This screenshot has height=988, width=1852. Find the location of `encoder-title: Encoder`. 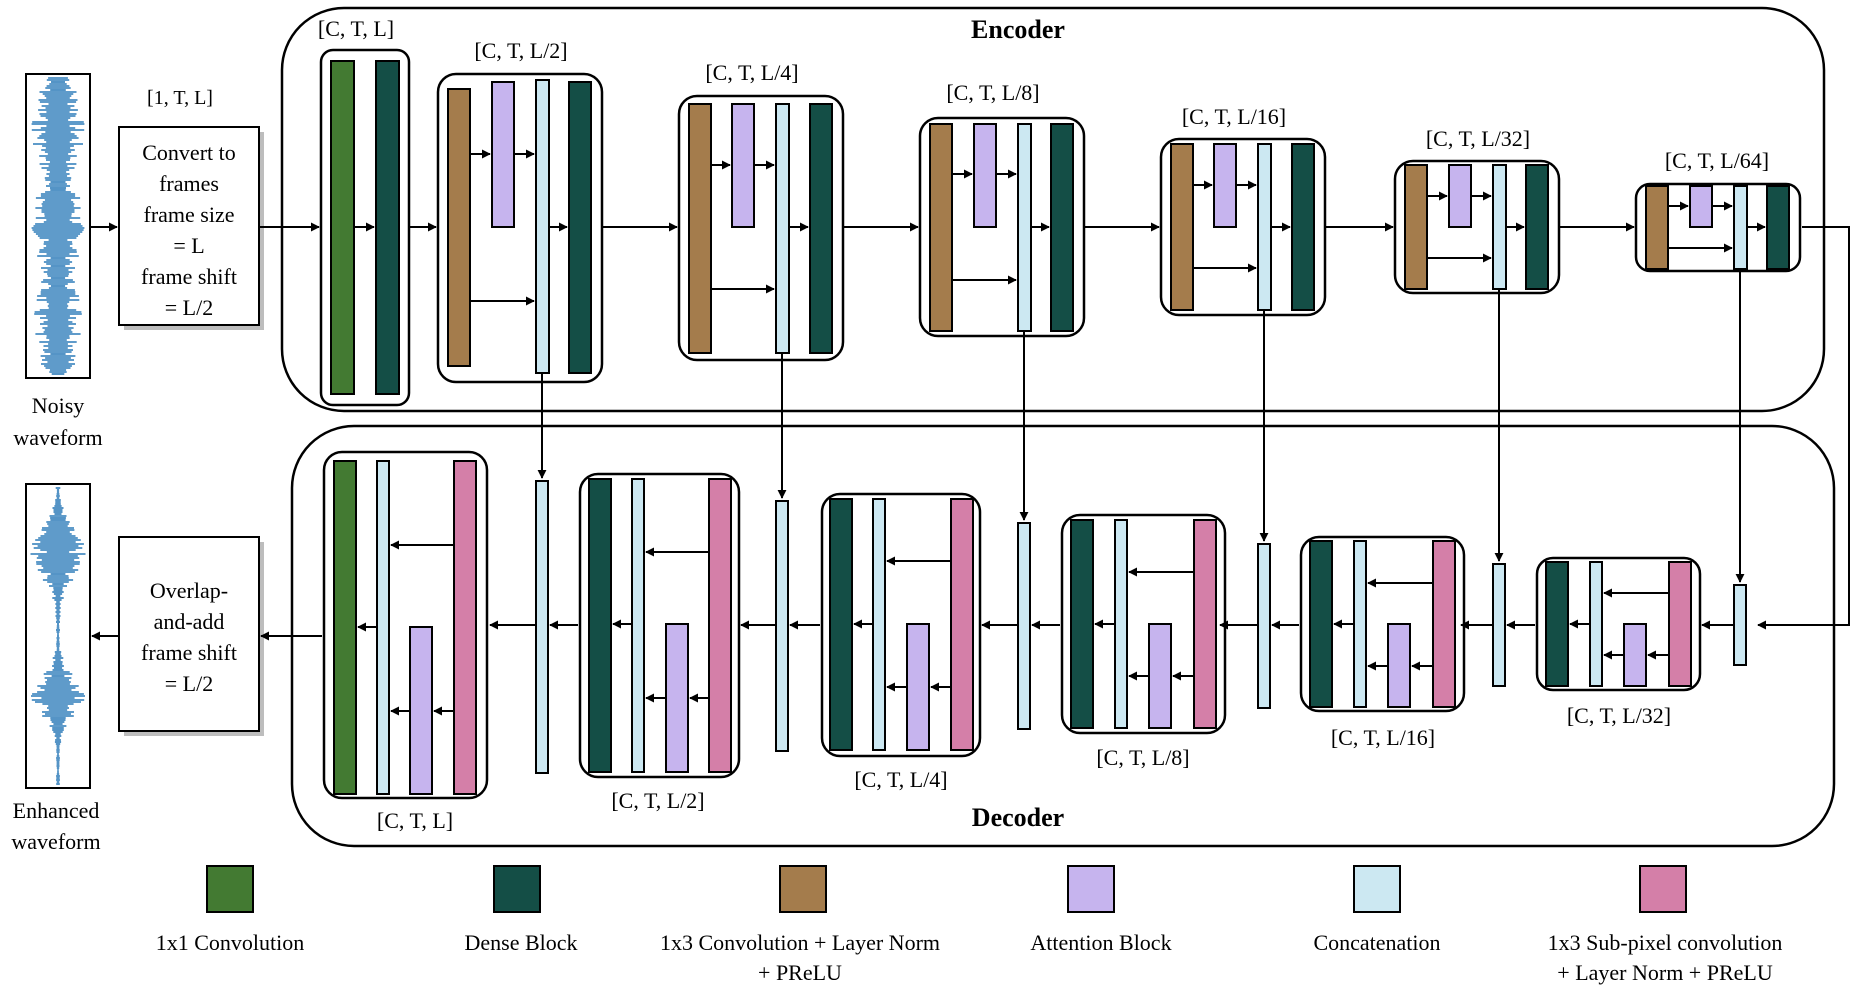

encoder-title: Encoder is located at coordinates (1018, 29).